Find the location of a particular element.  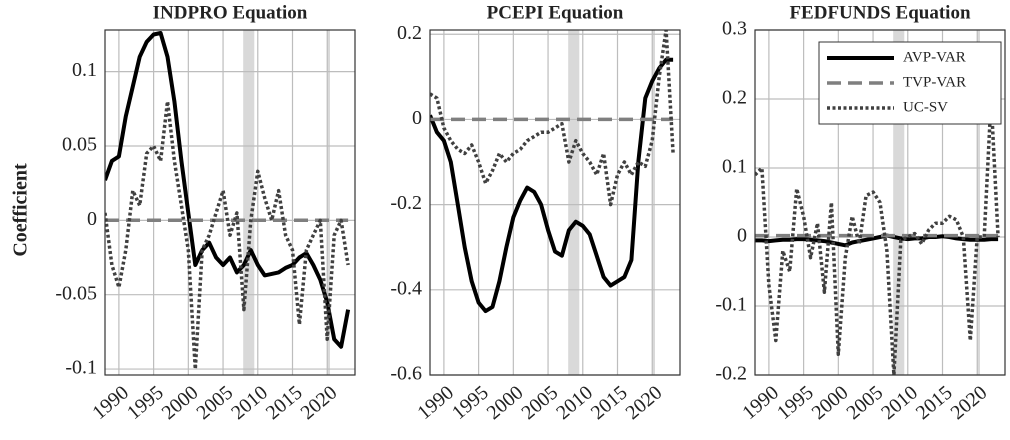

chart-title: FEDFUNDS Equation is located at coordinates (879, 12).